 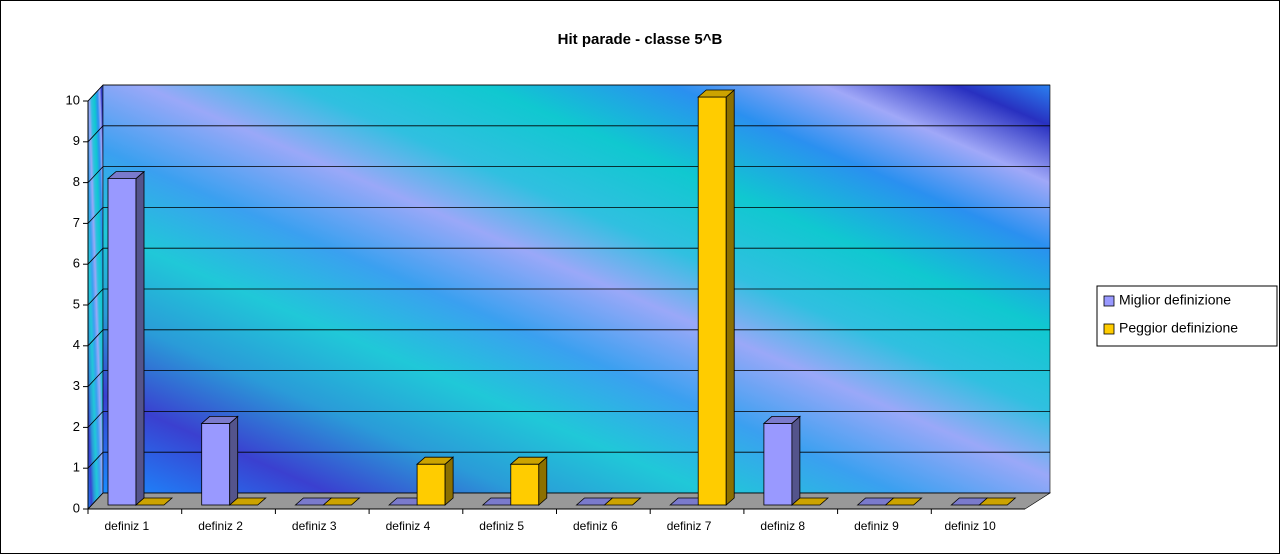 What do you see at coordinates (73, 99) in the screenshot?
I see `y-tick-label: 10` at bounding box center [73, 99].